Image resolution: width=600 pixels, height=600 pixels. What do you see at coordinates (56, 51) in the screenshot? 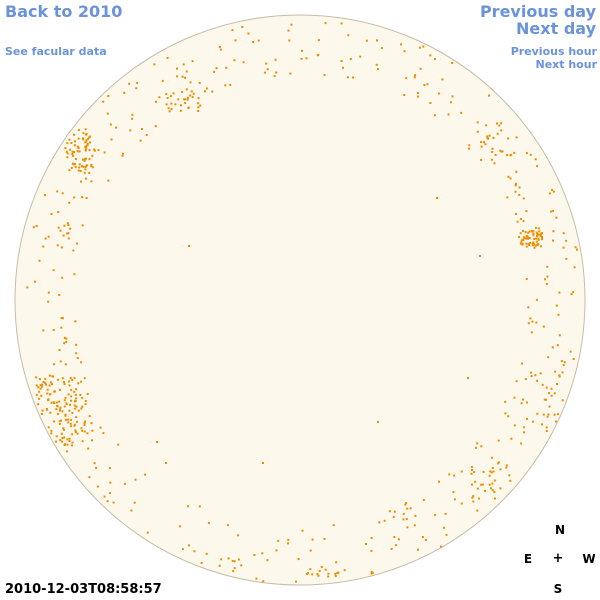
I see `see-facular-data-link: See facular data` at bounding box center [56, 51].